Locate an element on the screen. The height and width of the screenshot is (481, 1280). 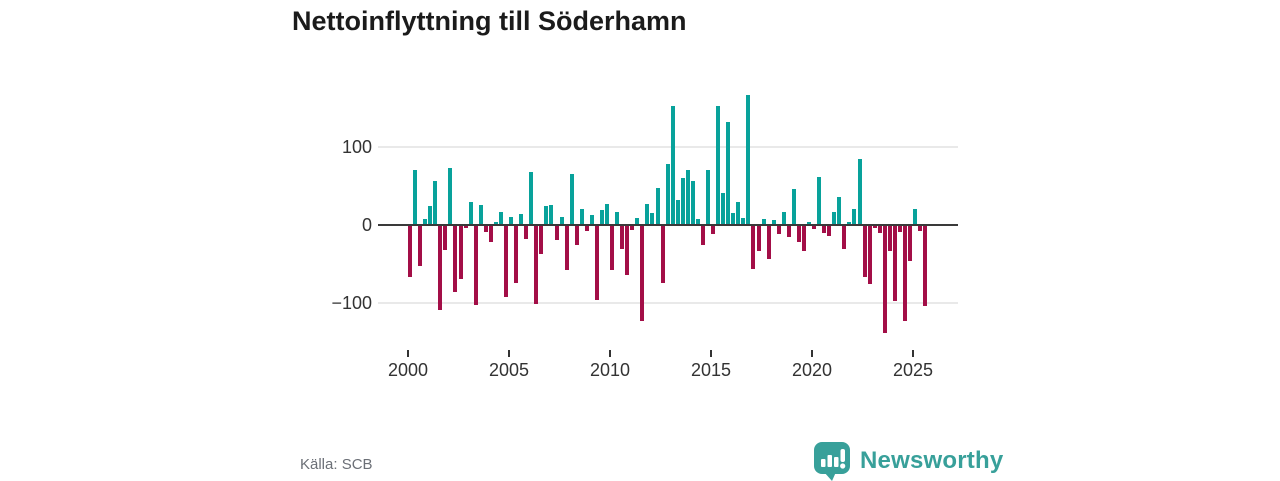
x-tick-label: 2020 is located at coordinates (812, 370).